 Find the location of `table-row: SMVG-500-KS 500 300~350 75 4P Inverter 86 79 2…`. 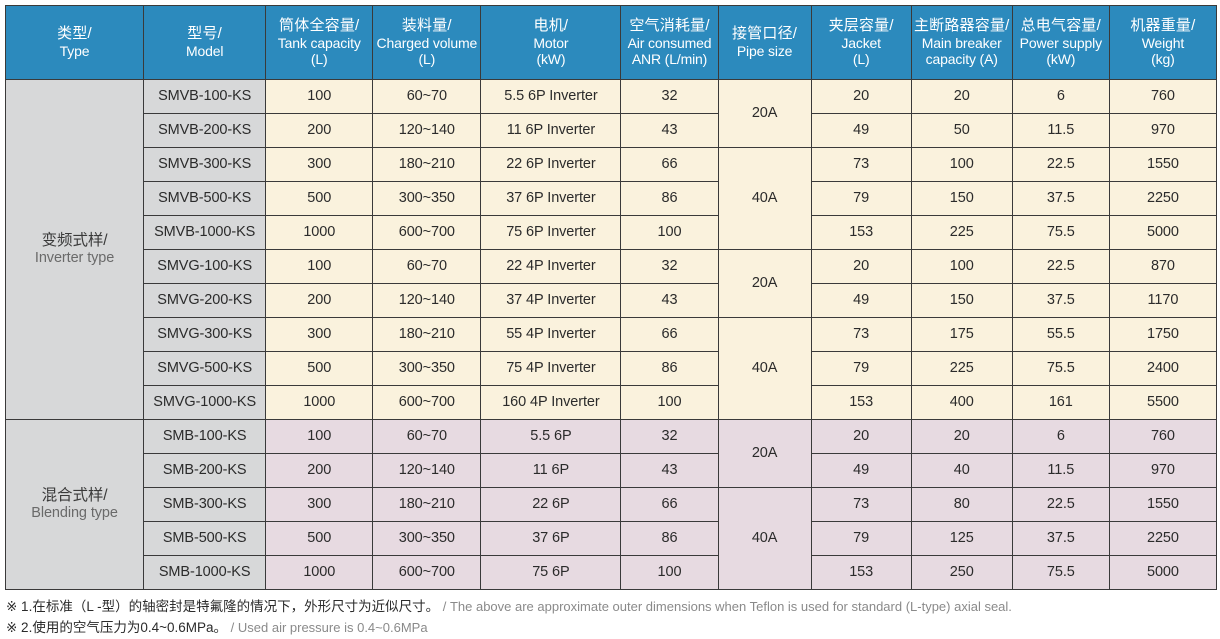

table-row: SMVG-500-KS 500 300~350 75 4P Inverter 86 79 2… is located at coordinates (612, 368).